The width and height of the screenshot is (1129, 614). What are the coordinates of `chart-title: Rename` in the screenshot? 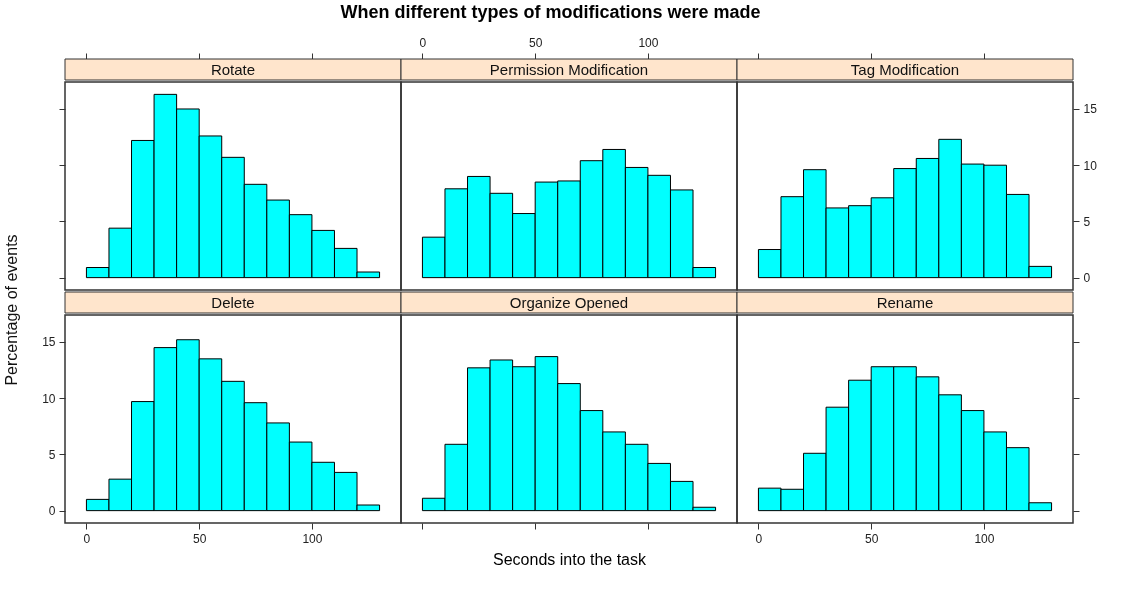 It's located at (905, 302).